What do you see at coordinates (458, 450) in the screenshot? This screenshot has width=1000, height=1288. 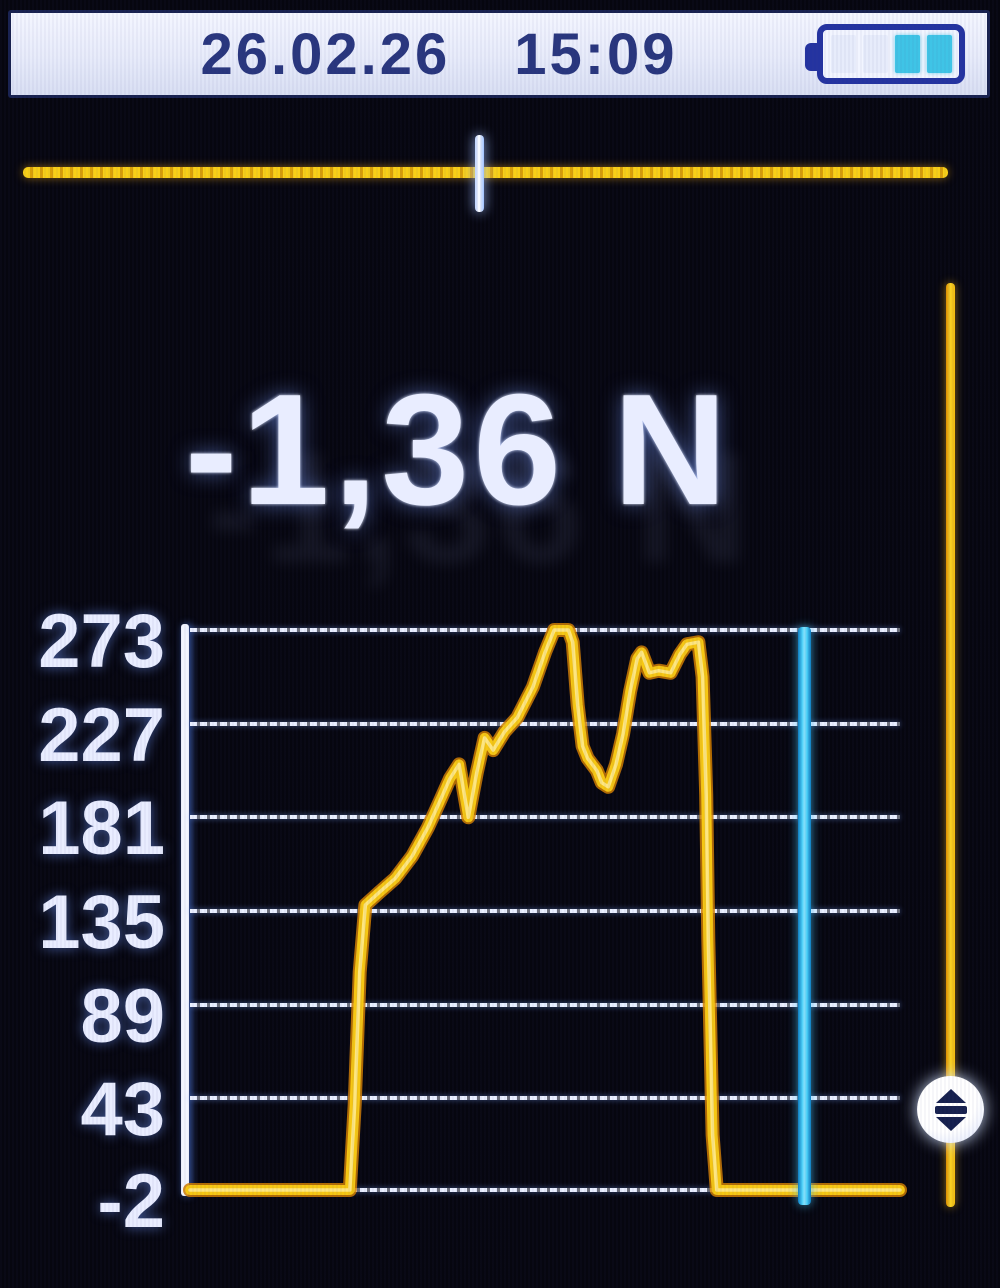 I see `force-reading: -1,36 N` at bounding box center [458, 450].